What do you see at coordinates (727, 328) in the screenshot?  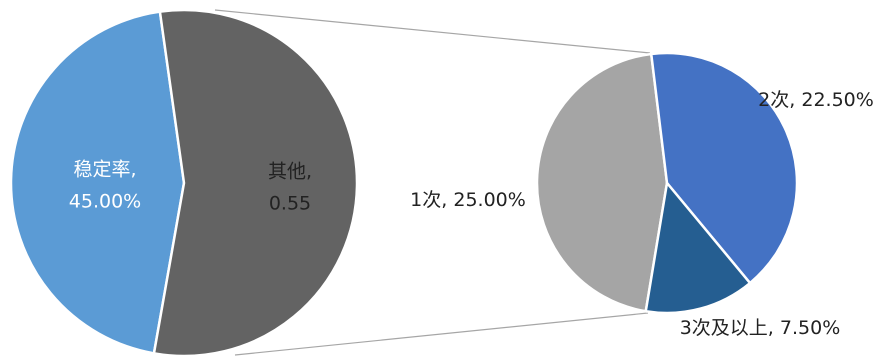 I see `slice-category: 3次及以上,` at bounding box center [727, 328].